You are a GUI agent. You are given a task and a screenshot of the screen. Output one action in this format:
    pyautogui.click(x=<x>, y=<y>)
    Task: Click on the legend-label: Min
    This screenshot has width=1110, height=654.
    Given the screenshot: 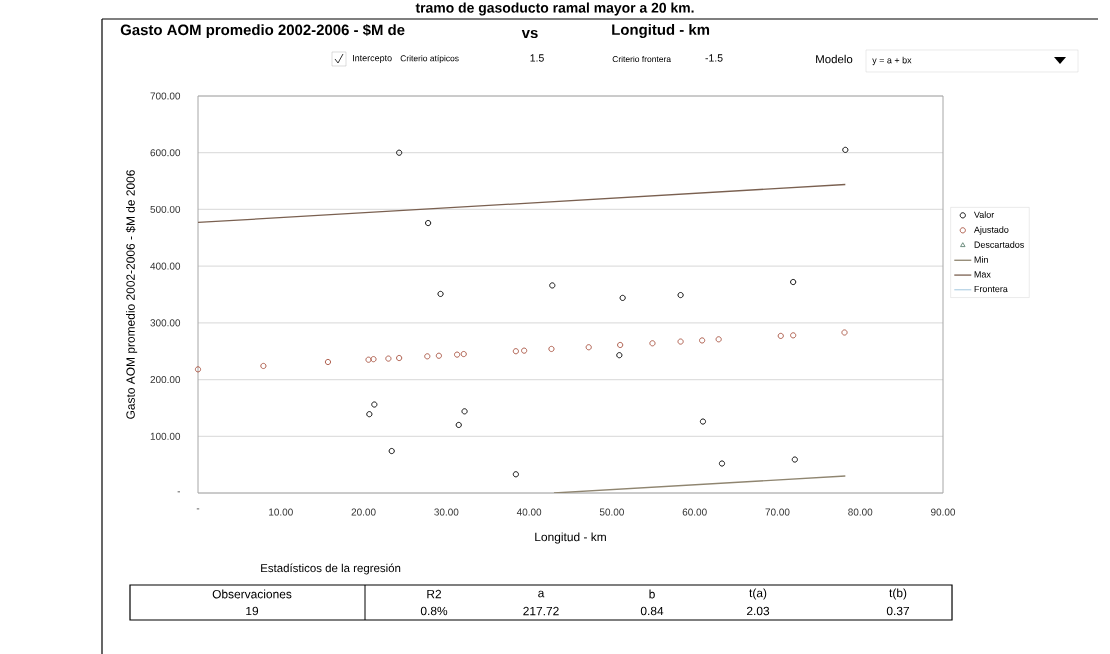 What is the action you would take?
    pyautogui.click(x=981, y=259)
    